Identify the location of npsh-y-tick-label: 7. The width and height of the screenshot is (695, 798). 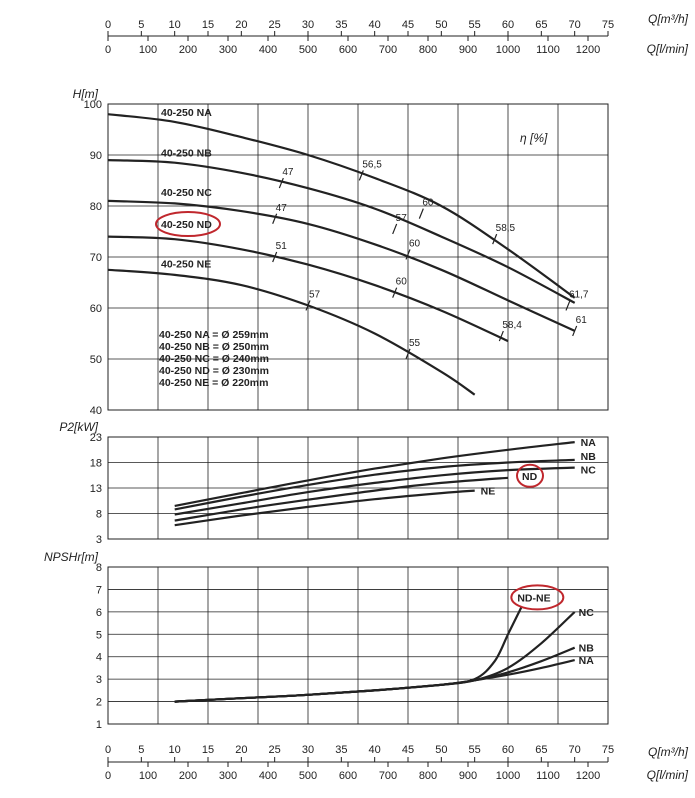
(99, 590).